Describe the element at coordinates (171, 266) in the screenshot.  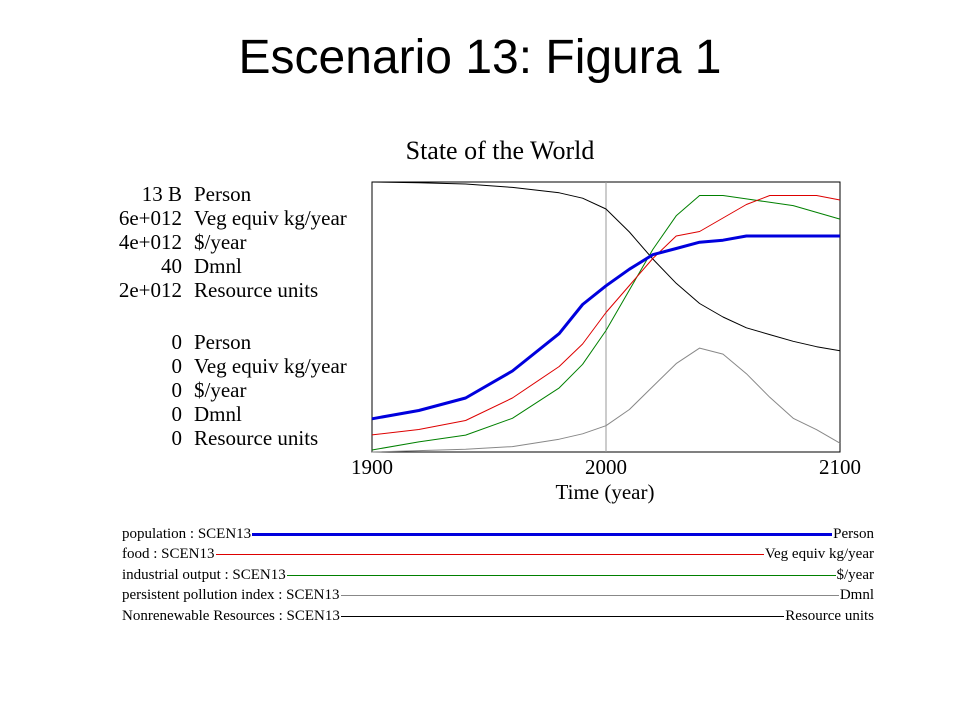
I see `y-scale-max-value: 40` at that location.